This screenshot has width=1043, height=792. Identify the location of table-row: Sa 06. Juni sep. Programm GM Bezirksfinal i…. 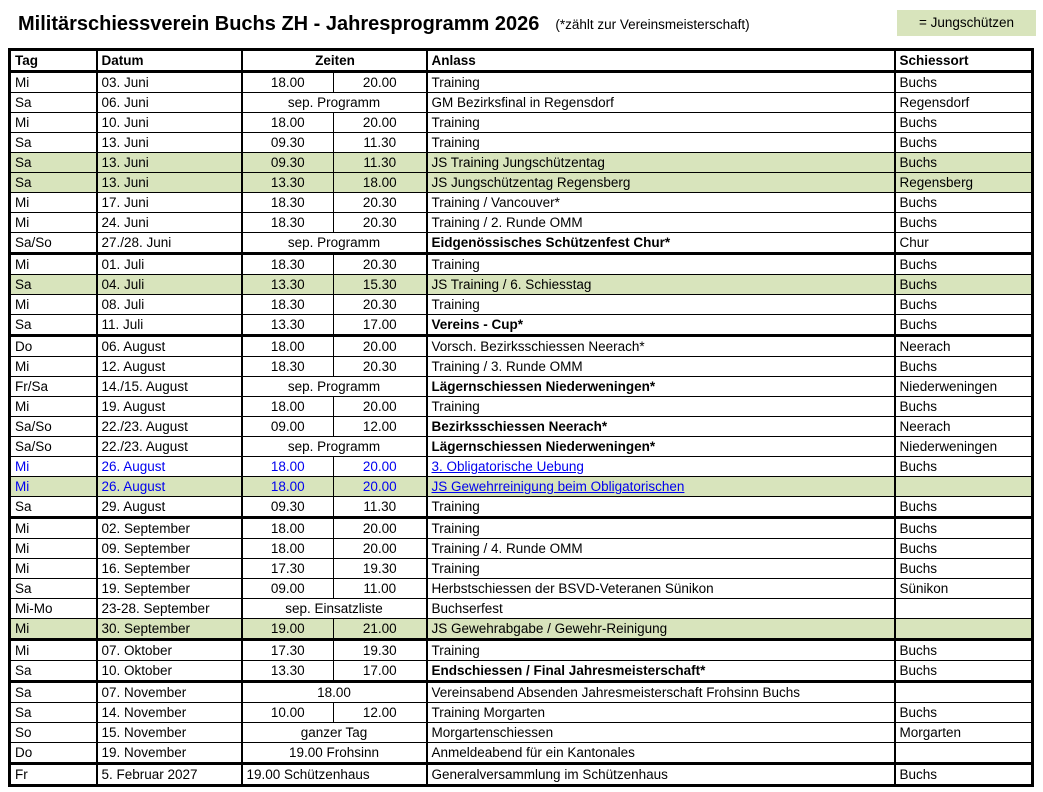
(521, 102).